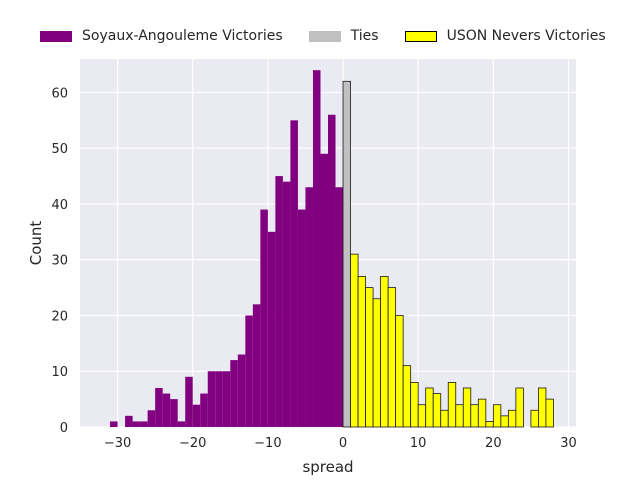  Describe the element at coordinates (59, 205) in the screenshot. I see `y-tick-label: 40` at that location.